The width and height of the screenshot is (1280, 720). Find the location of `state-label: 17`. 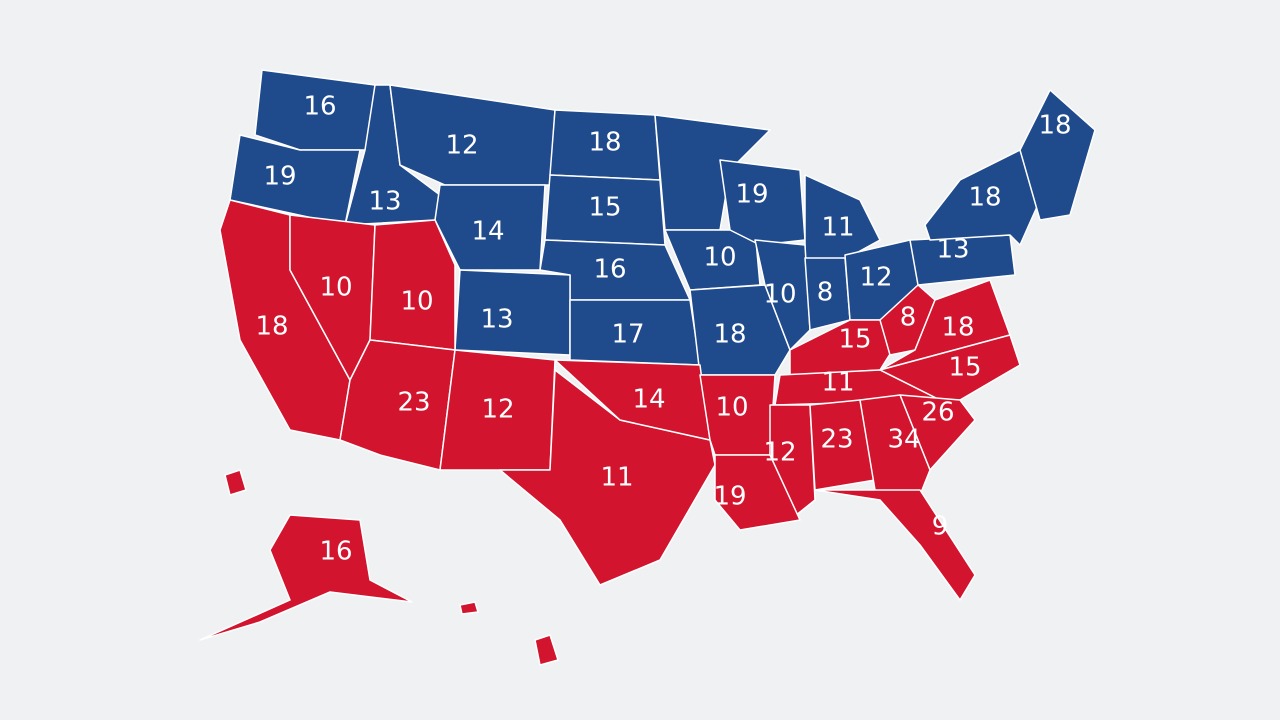

state-label: 17 is located at coordinates (627, 335).